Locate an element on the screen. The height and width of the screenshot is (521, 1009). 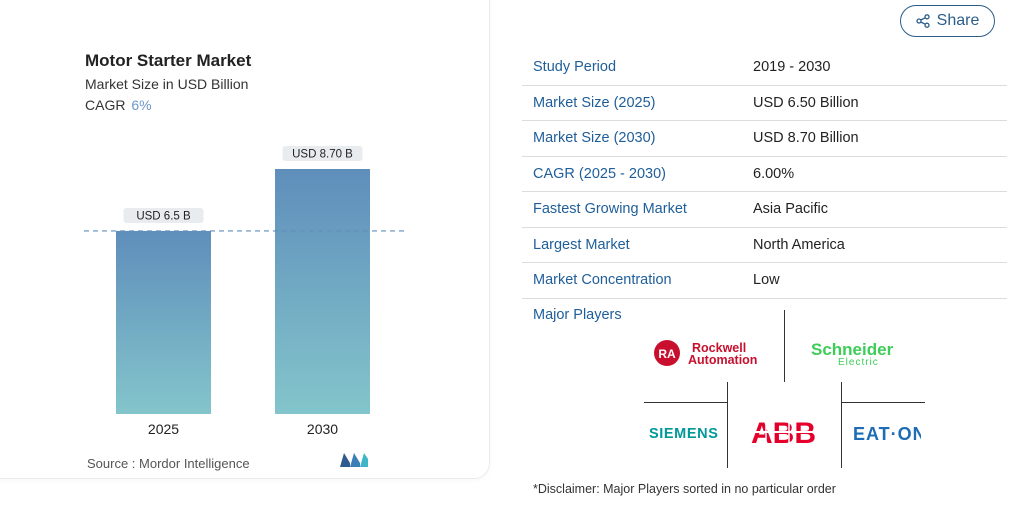
source-text: Source : Mordor Intelligence is located at coordinates (168, 463).